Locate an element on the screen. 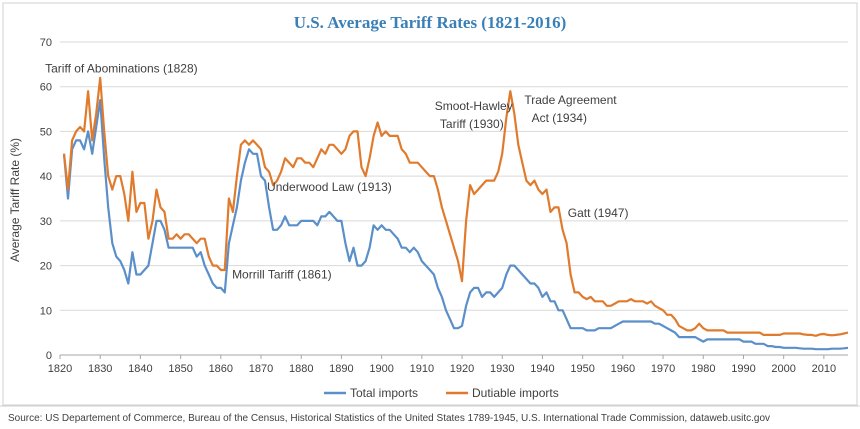 The height and width of the screenshot is (429, 860). x-tick-label: 1960 is located at coordinates (623, 369).